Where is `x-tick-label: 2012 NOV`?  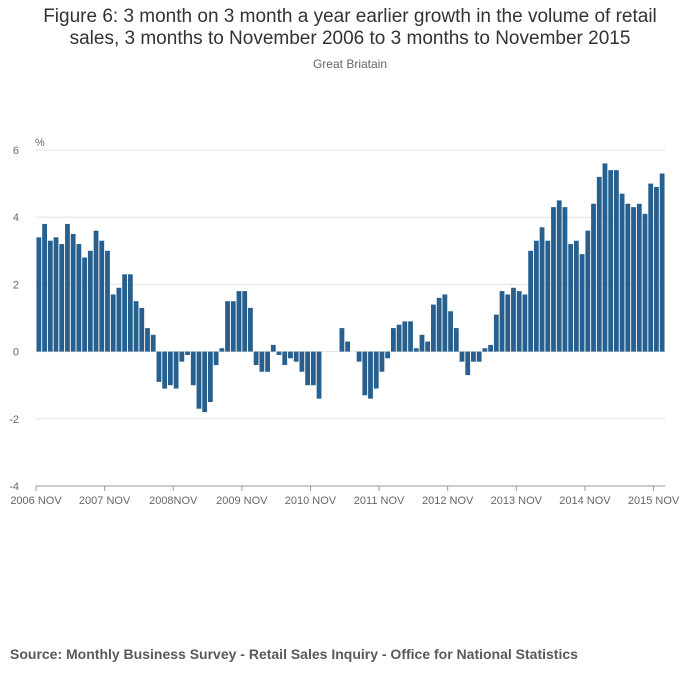 x-tick-label: 2012 NOV is located at coordinates (448, 501).